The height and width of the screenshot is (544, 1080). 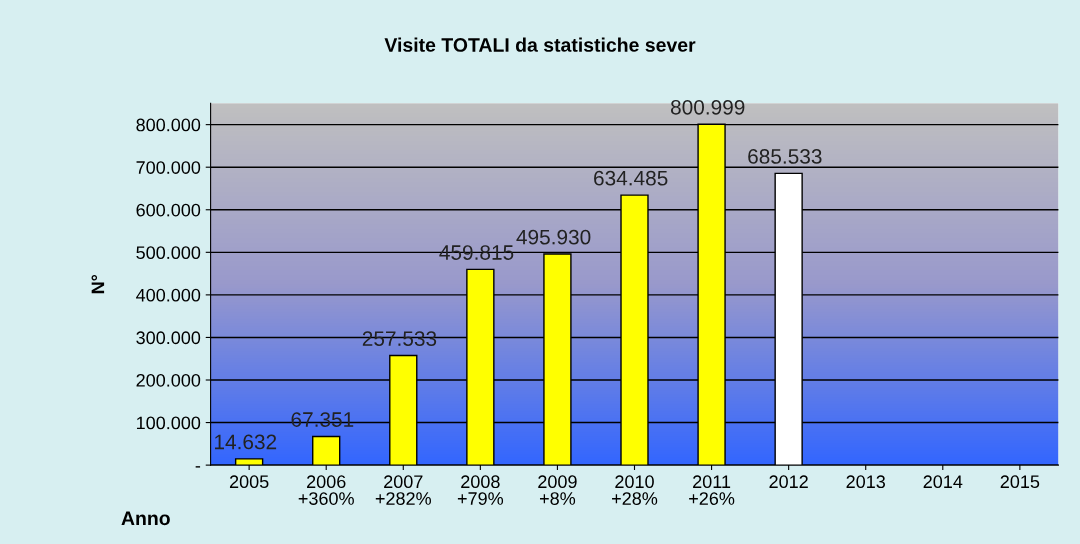 I want to click on x-tick-label: 2006 +360%, so click(x=326, y=490).